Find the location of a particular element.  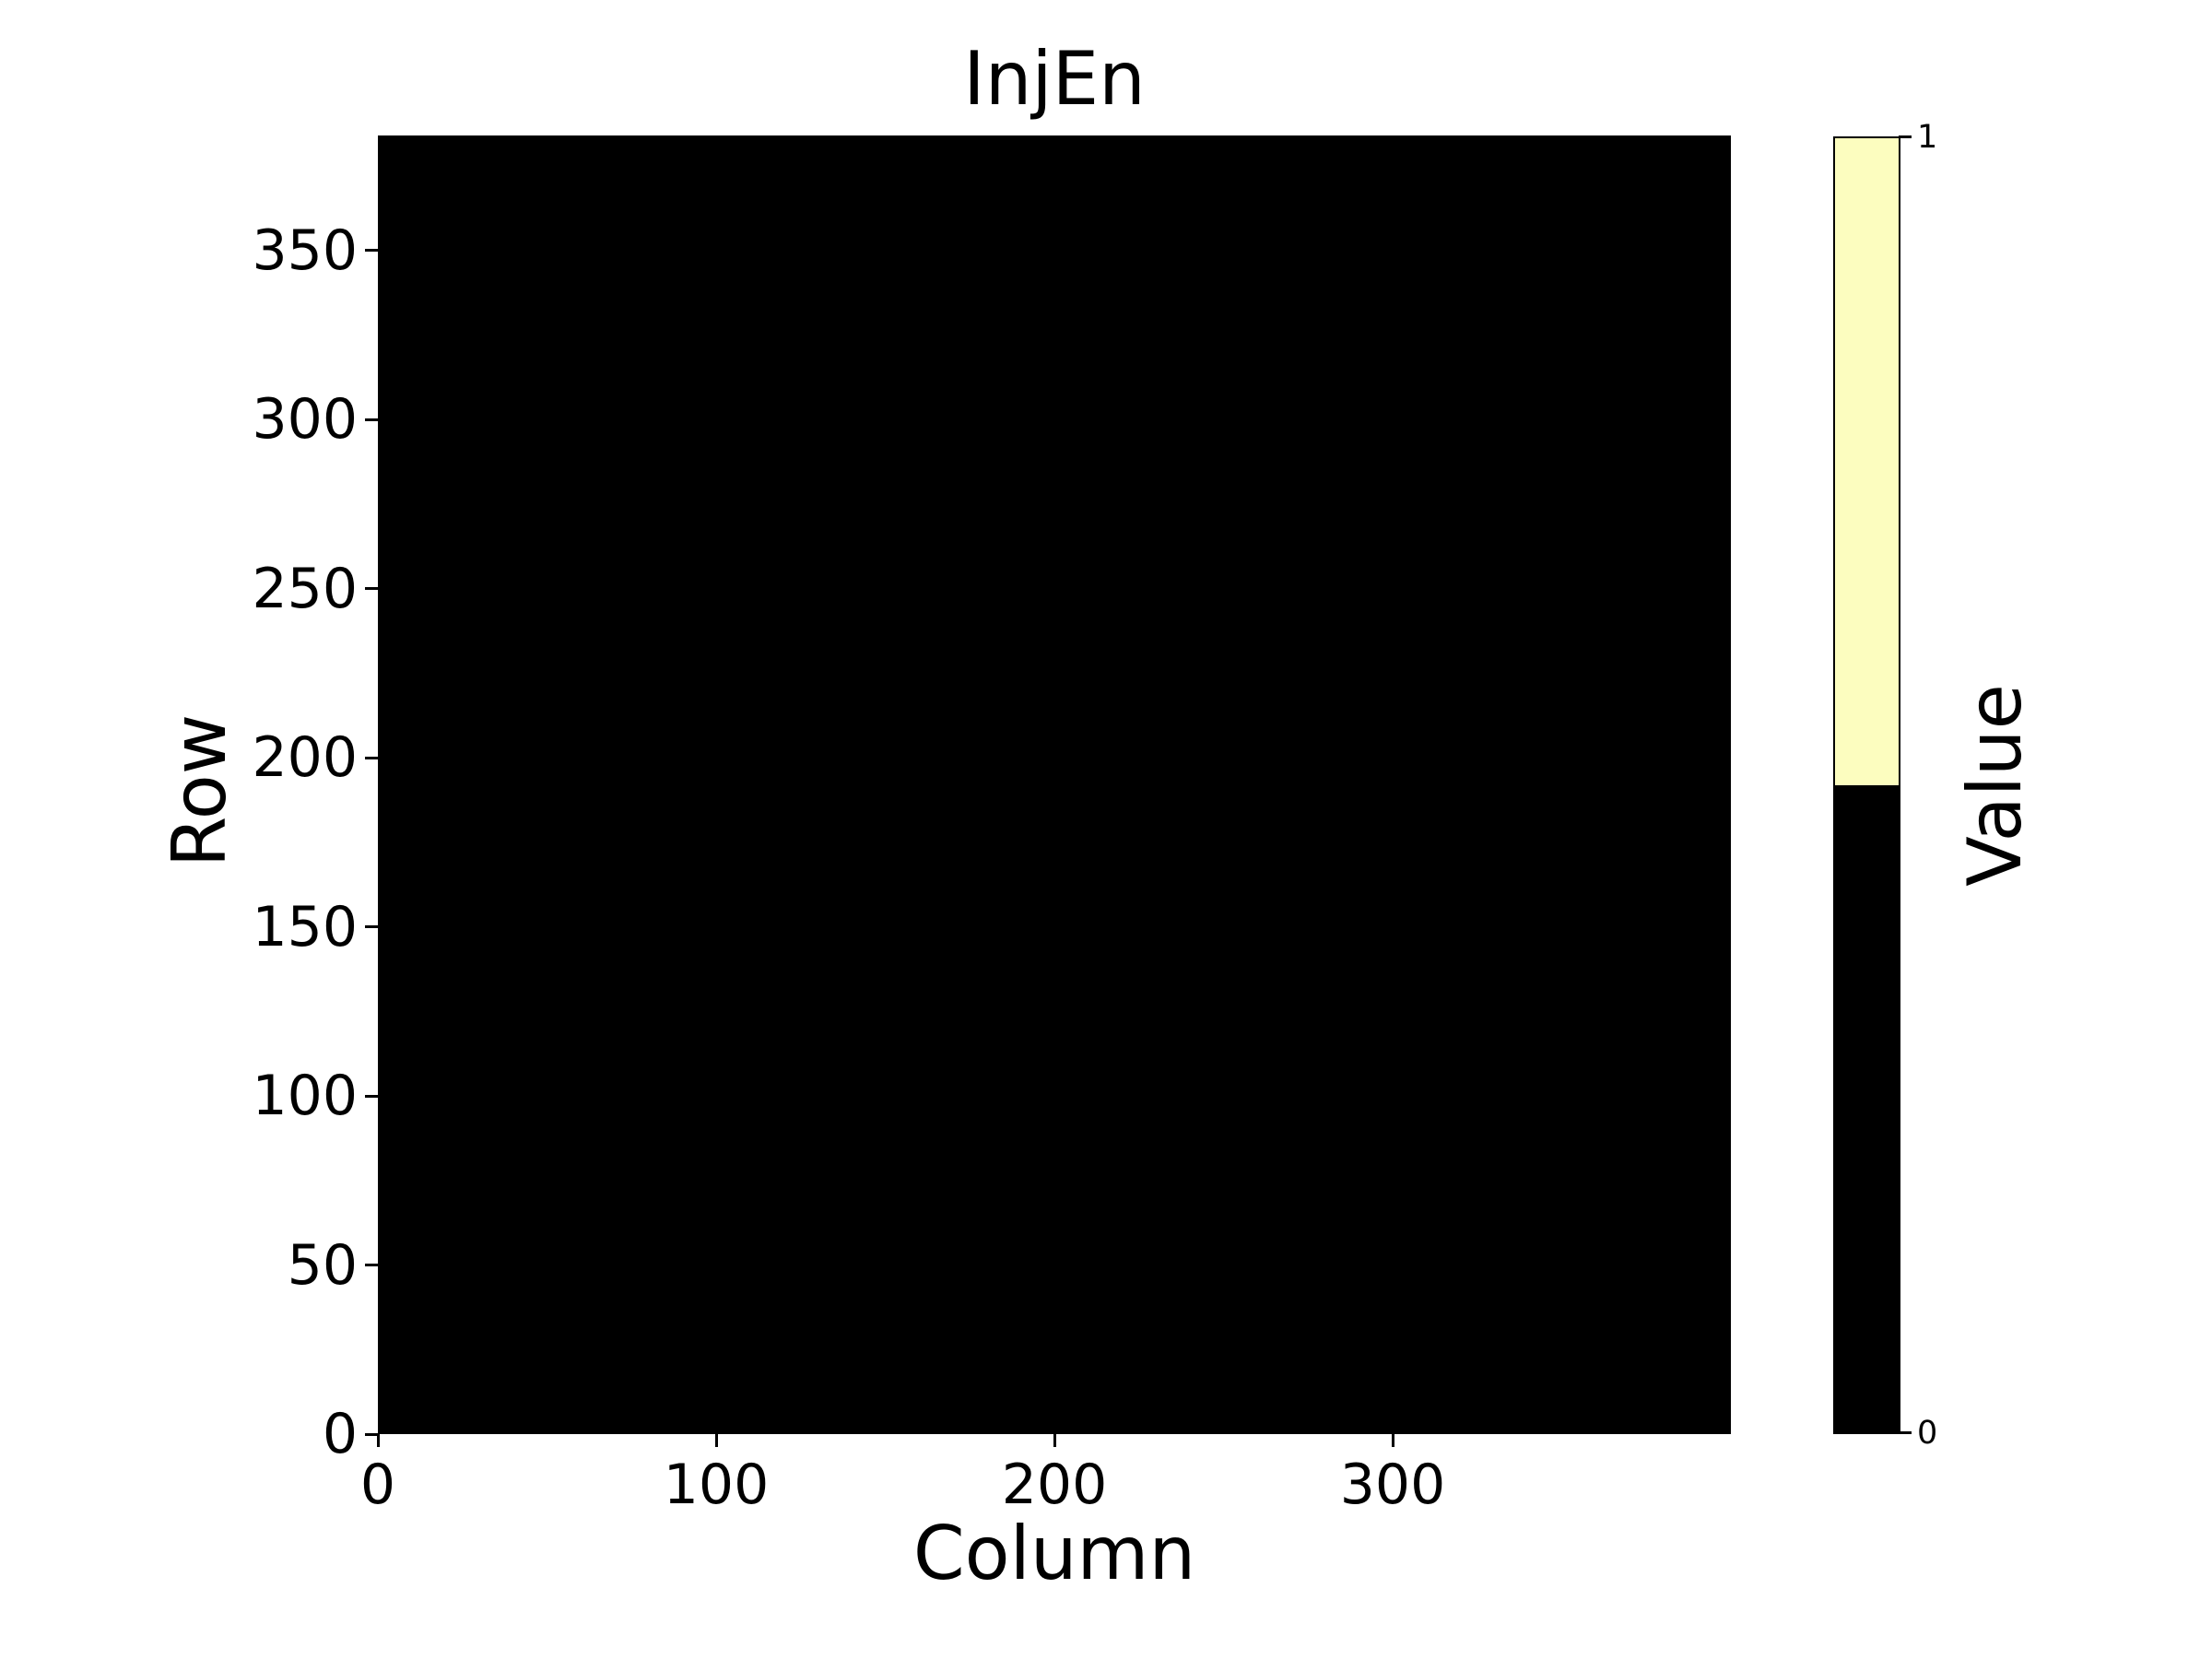

y-tick-label-300: 300 is located at coordinates (305, 420).